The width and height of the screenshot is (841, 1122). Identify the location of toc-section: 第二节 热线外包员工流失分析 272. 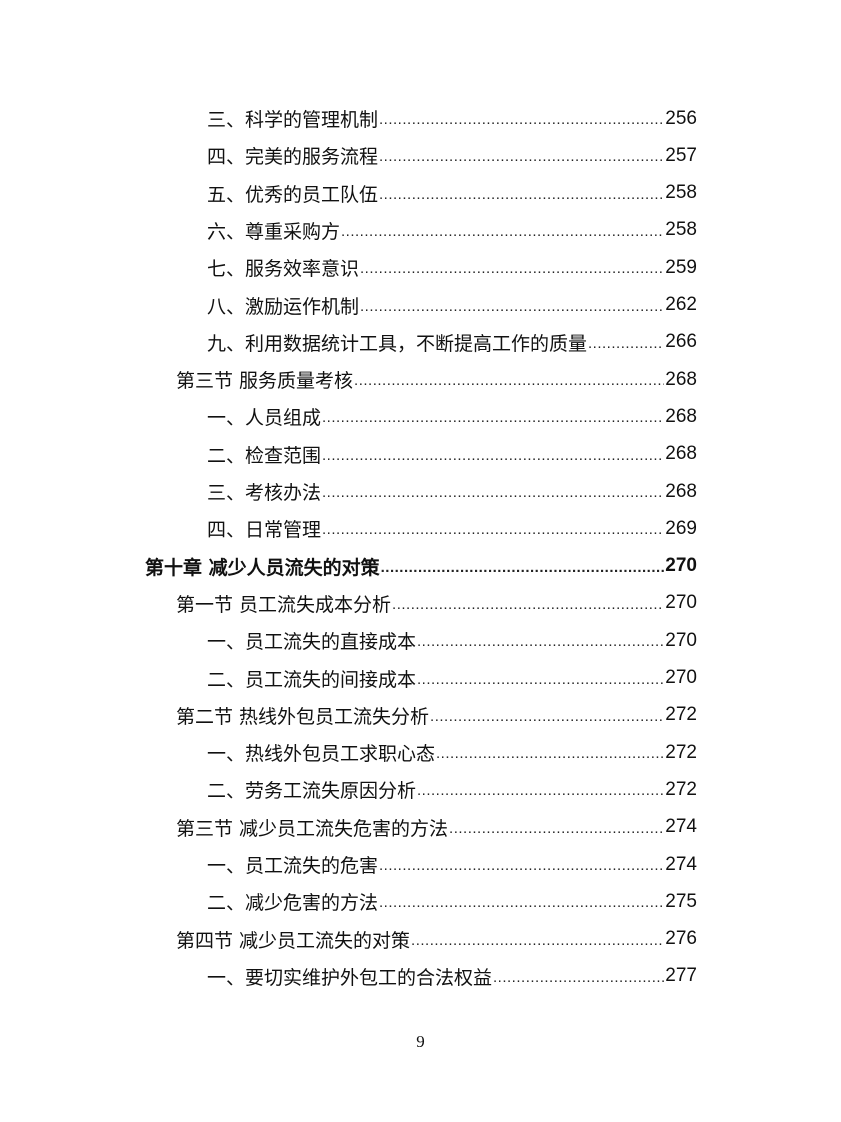
(436, 715).